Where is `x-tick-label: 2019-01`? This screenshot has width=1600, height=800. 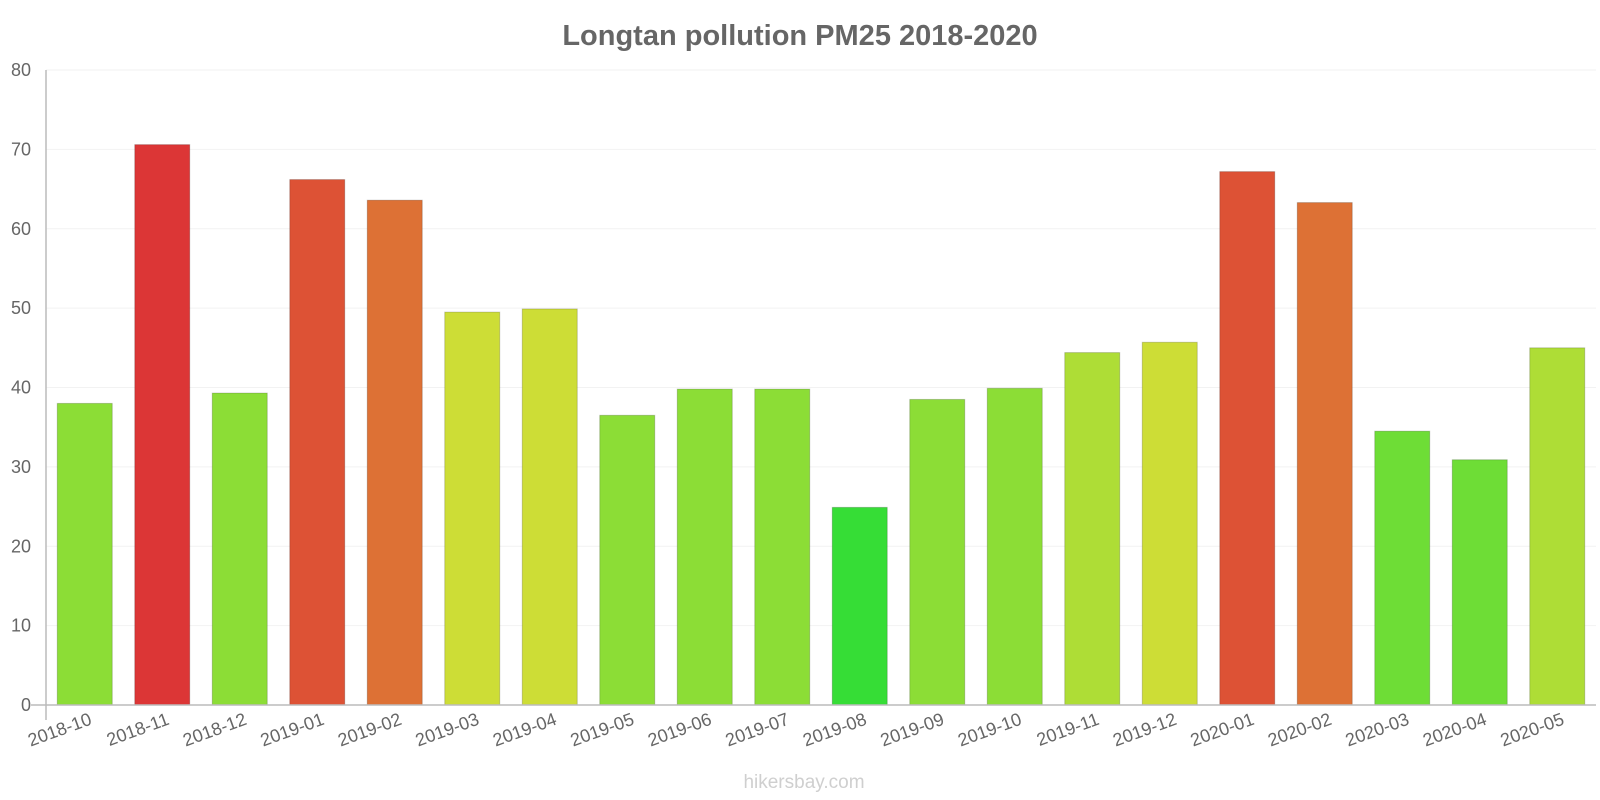
x-tick-label: 2019-01 is located at coordinates (292, 729).